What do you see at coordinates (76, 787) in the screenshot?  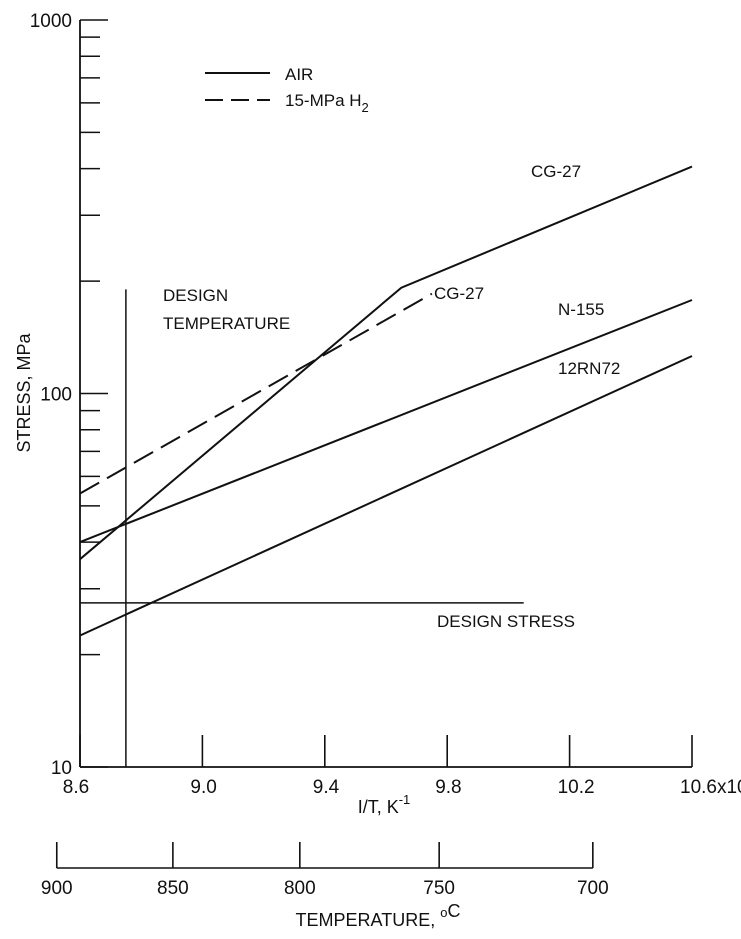 I see `x-tick-label: 8.6` at bounding box center [76, 787].